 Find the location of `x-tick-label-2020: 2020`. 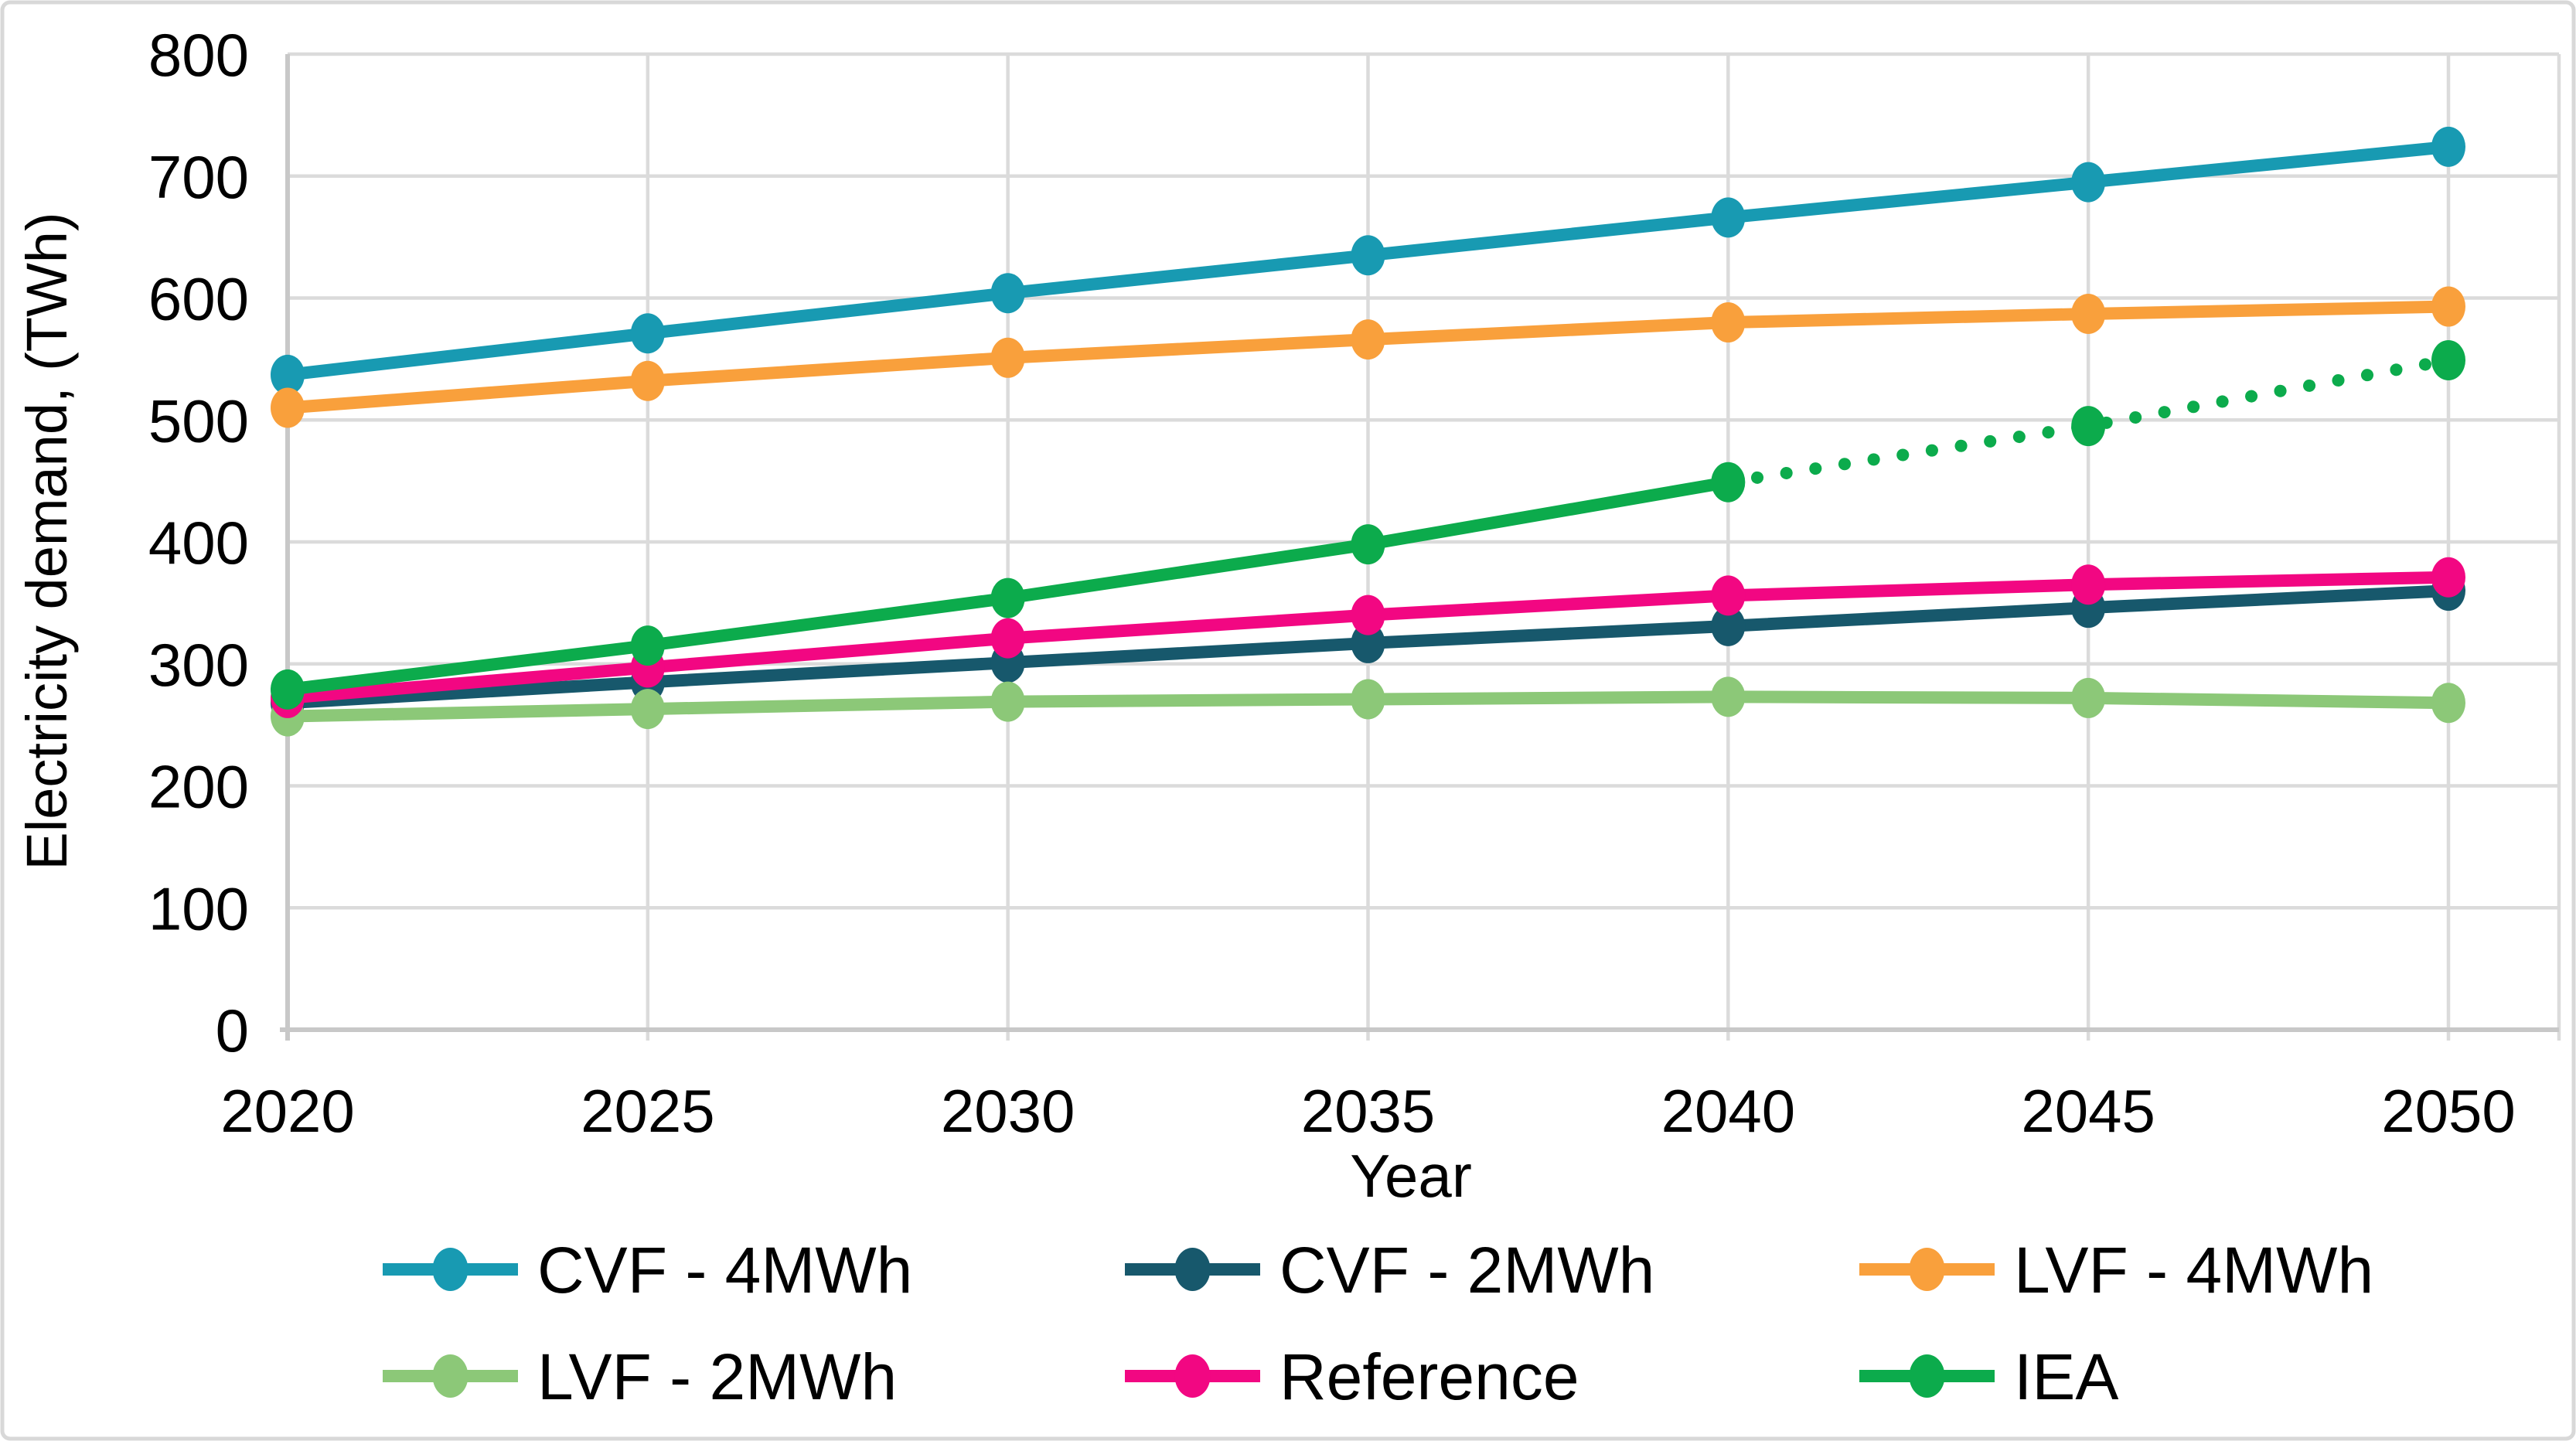

x-tick-label-2020: 2020 is located at coordinates (287, 1111).